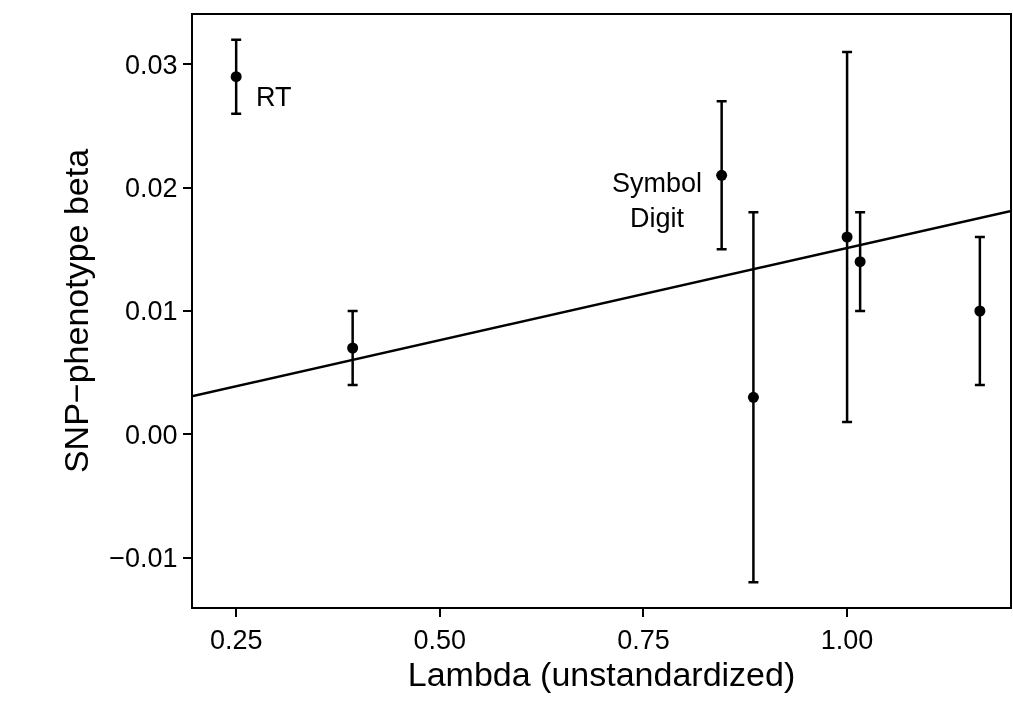 Image resolution: width=1013 pixels, height=725 pixels. I want to click on annotation: RT, so click(274, 97).